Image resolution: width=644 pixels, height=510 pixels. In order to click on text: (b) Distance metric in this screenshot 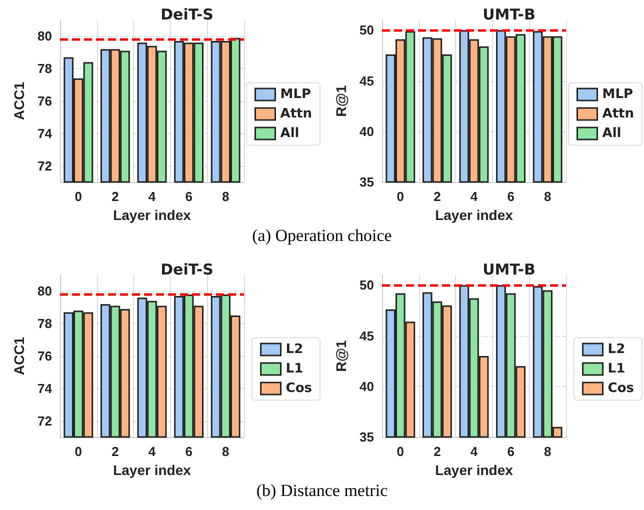, I will do `click(322, 491)`.